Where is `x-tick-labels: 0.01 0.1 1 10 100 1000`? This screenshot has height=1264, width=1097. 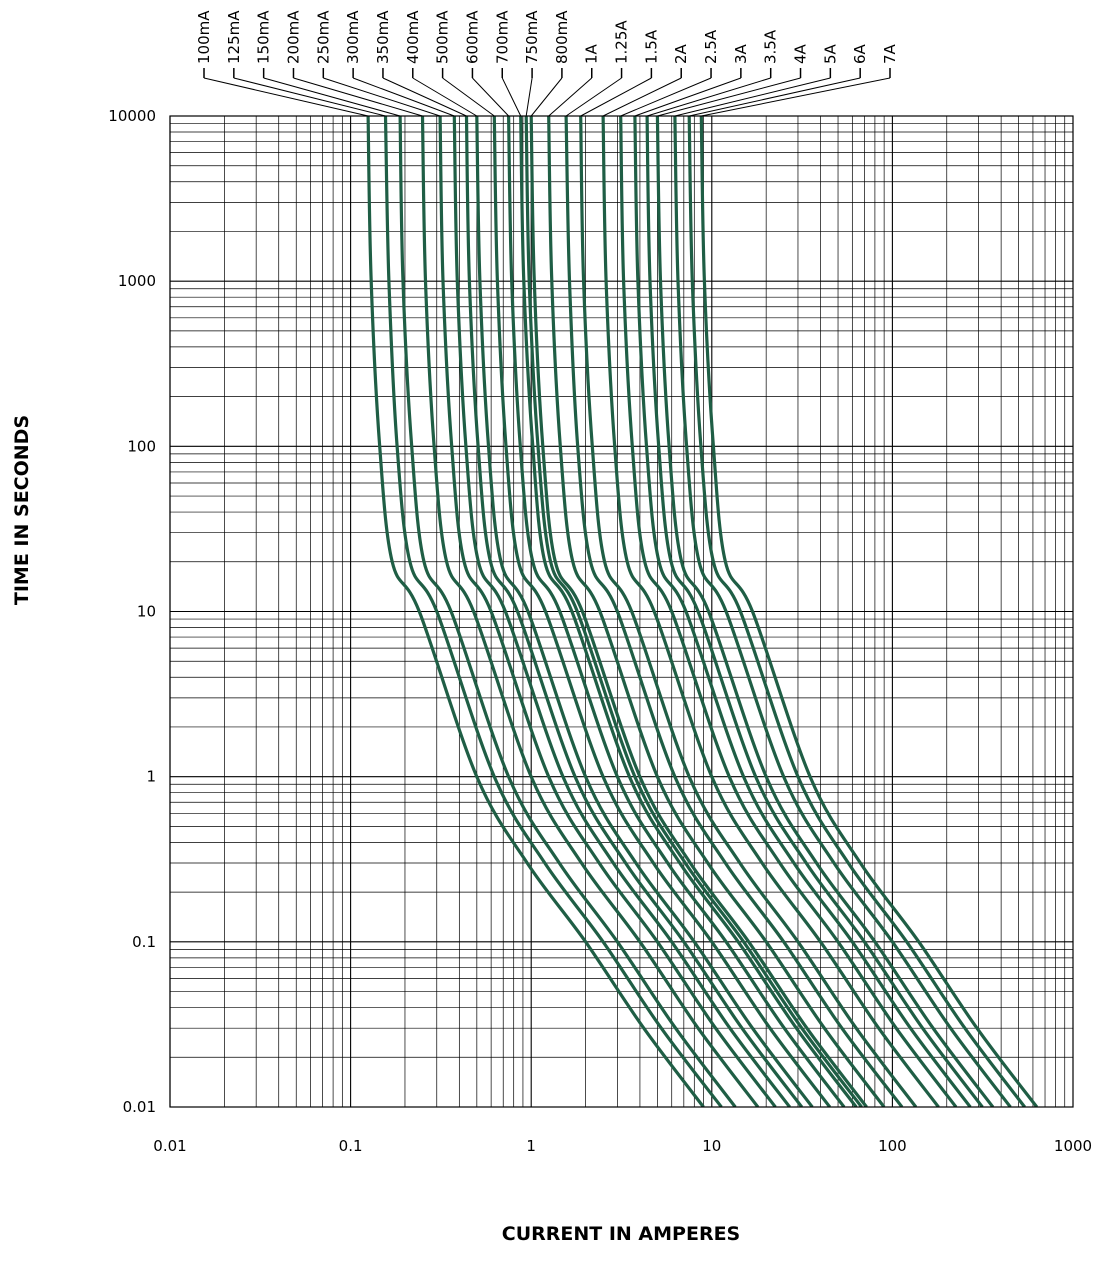 x-tick-labels: 0.01 0.1 1 10 100 1000 is located at coordinates (622, 1146).